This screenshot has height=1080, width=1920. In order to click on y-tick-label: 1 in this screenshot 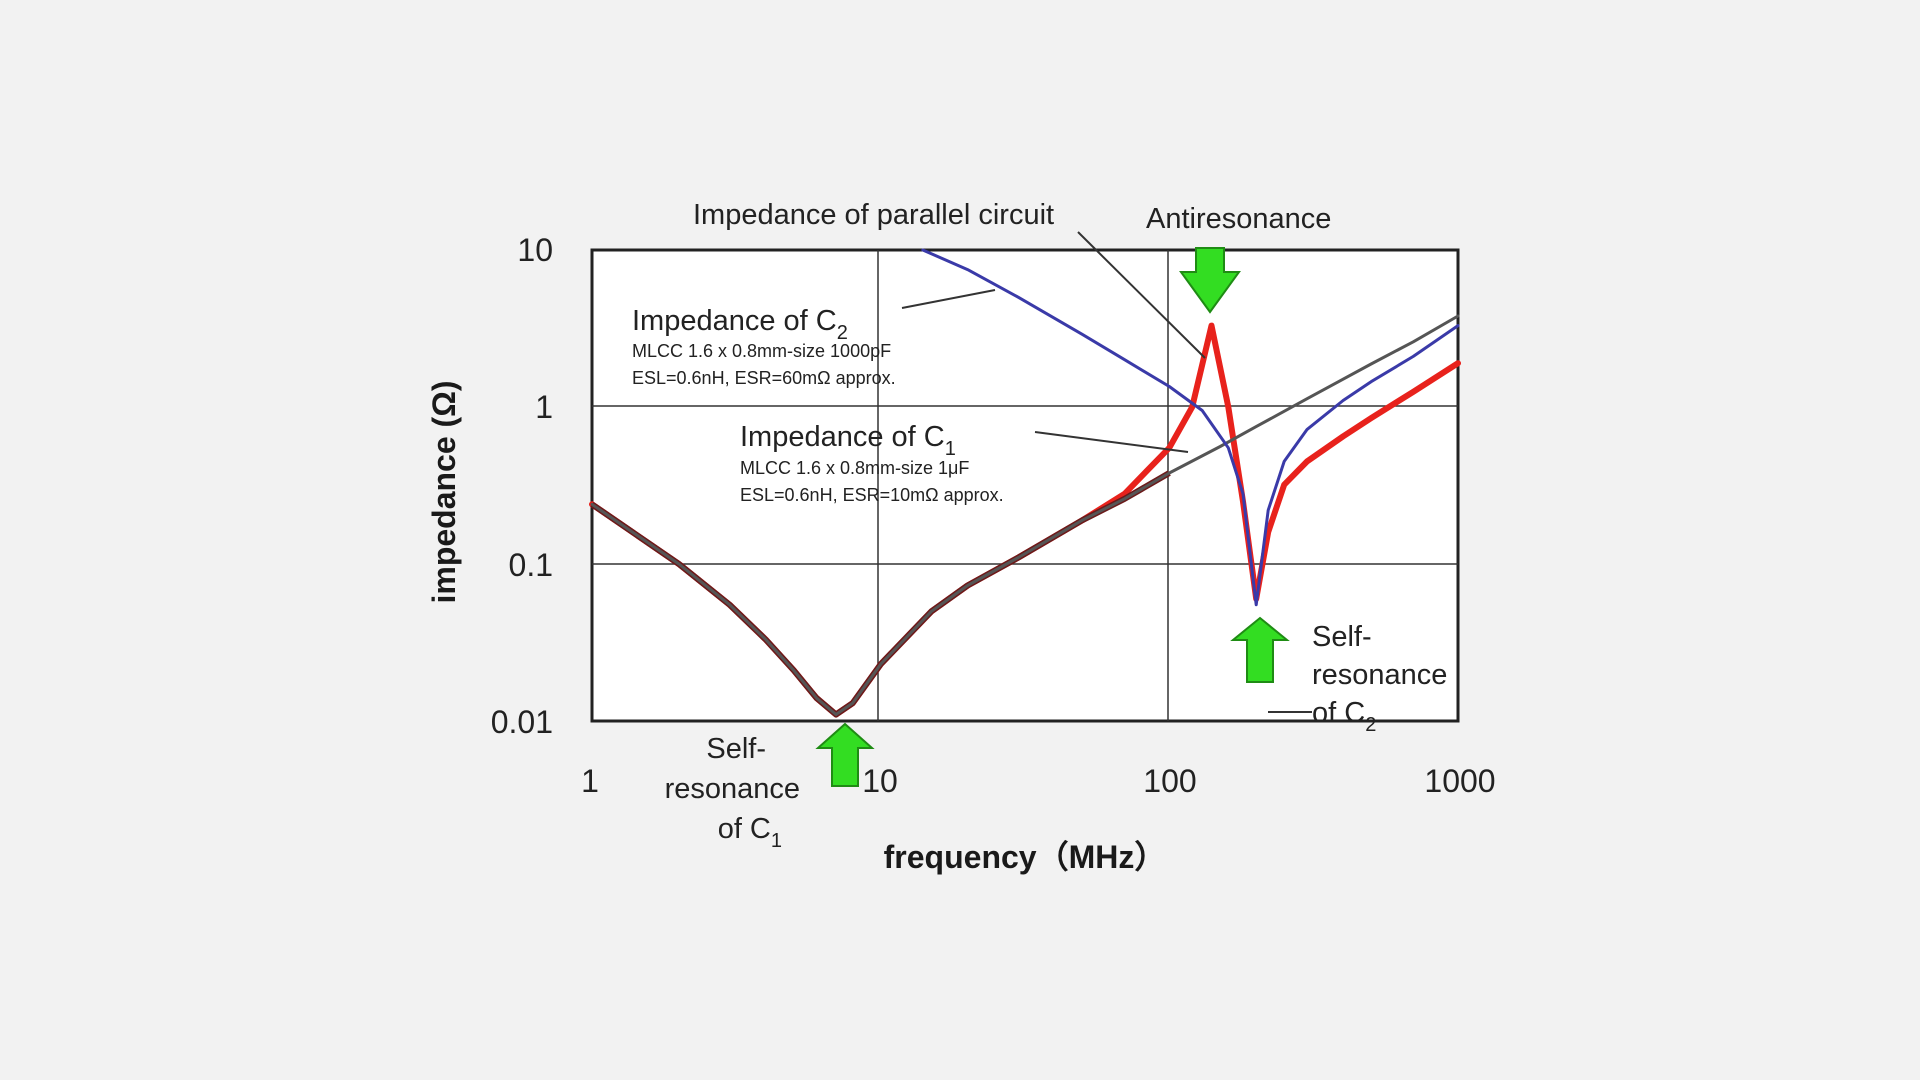, I will do `click(544, 407)`.